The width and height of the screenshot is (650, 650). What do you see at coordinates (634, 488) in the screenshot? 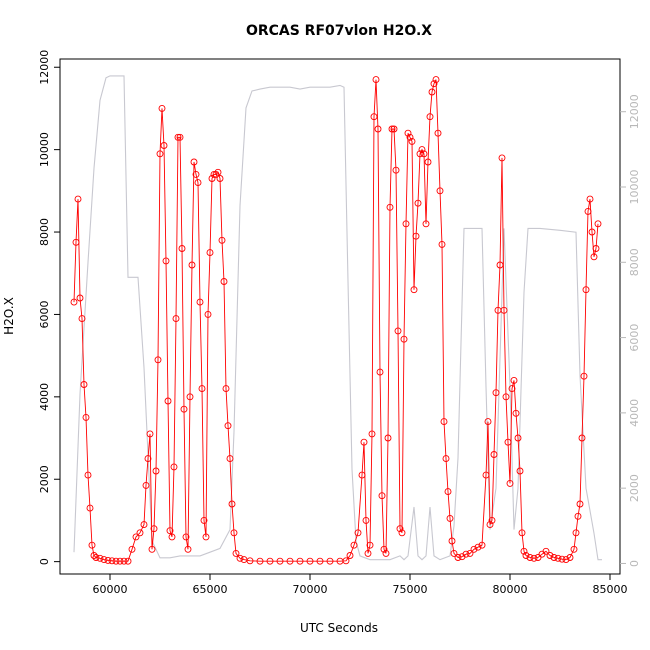
I see `y-right-tick-label: 2000` at bounding box center [634, 488].